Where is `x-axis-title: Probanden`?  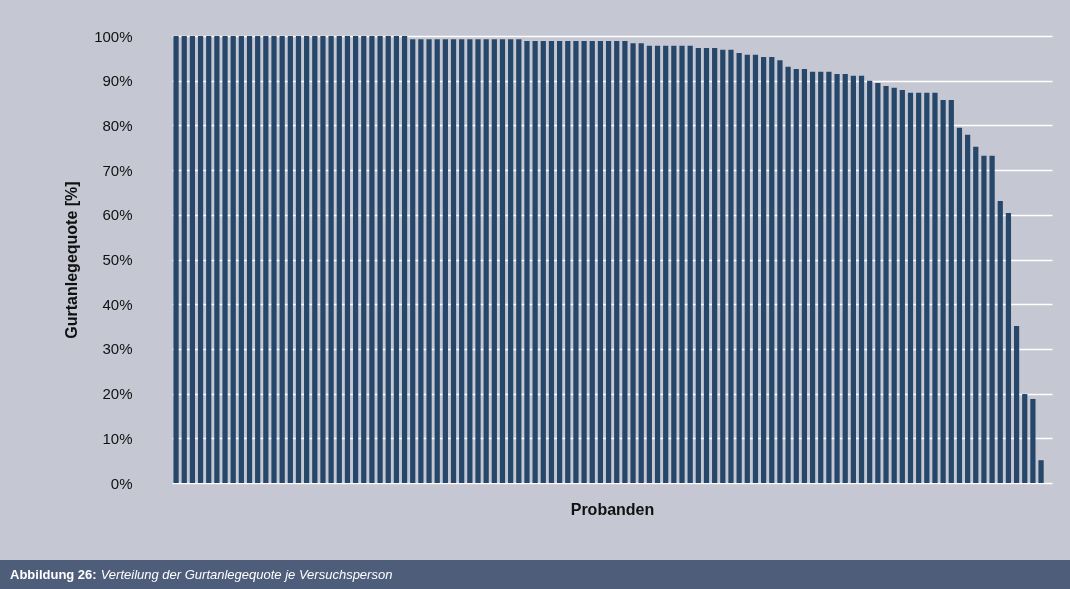 x-axis-title: Probanden is located at coordinates (612, 509).